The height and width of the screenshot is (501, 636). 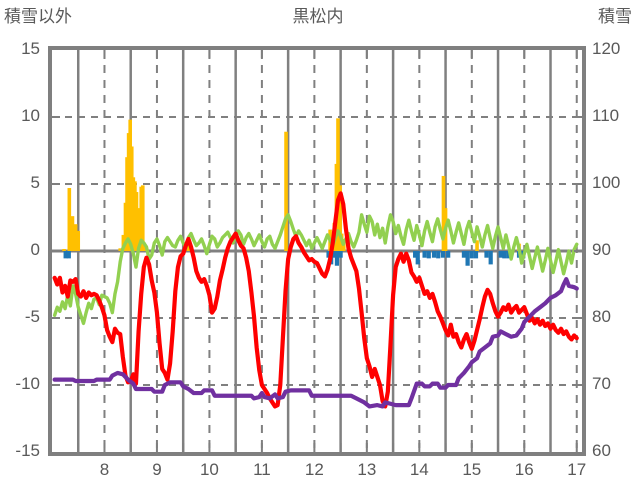 I want to click on y-tick-right-6: 60, so click(x=601, y=450).